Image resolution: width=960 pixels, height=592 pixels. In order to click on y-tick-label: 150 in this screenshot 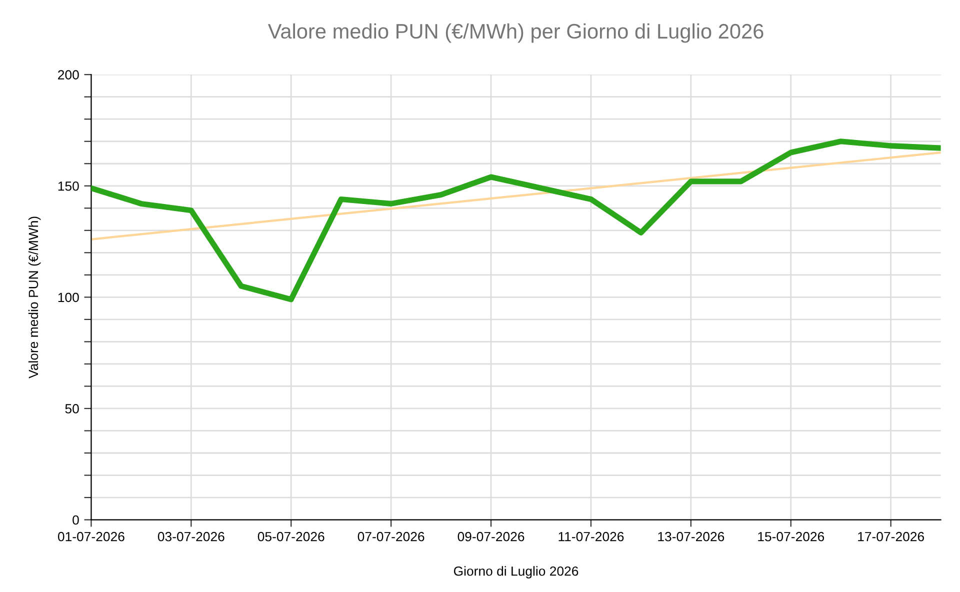, I will do `click(68, 186)`.